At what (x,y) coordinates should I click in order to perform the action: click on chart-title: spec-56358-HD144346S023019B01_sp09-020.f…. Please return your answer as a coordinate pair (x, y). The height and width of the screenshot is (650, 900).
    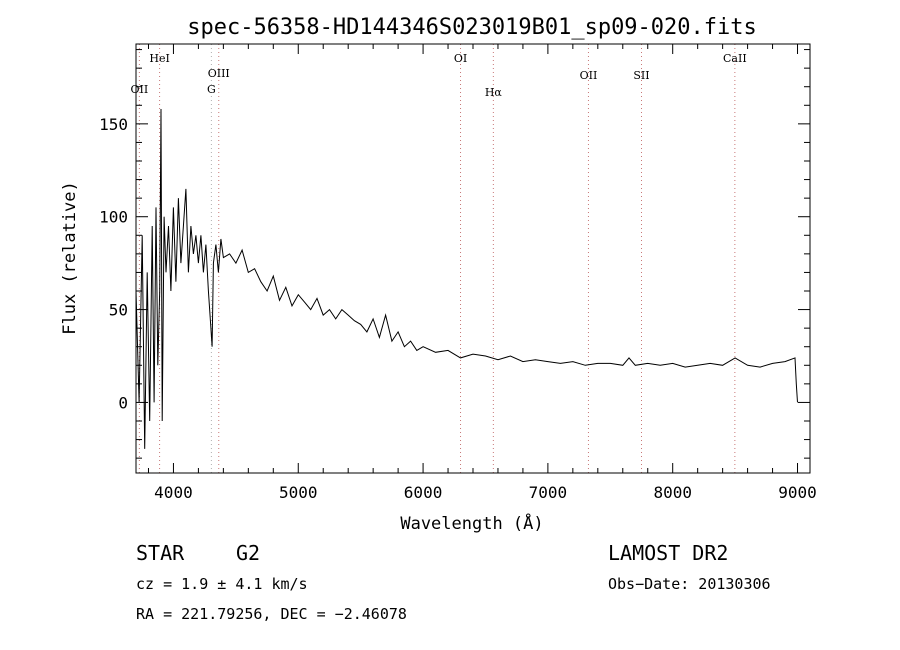
    Looking at the image, I should click on (472, 27).